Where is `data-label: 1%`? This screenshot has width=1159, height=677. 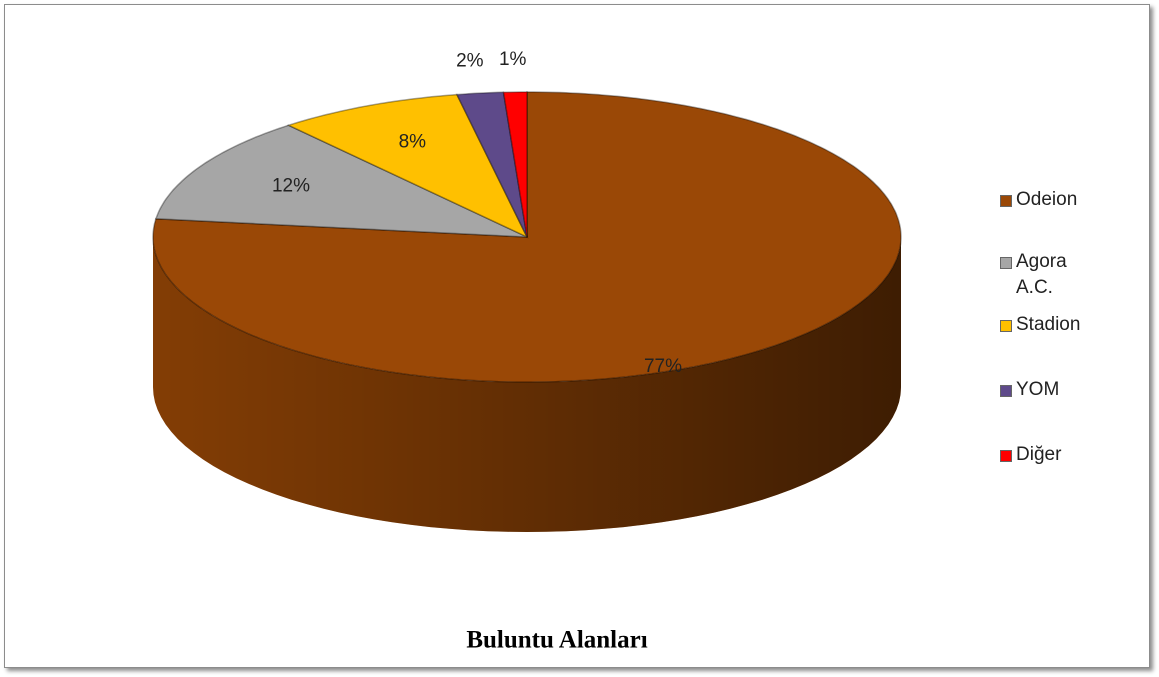
data-label: 1% is located at coordinates (513, 59).